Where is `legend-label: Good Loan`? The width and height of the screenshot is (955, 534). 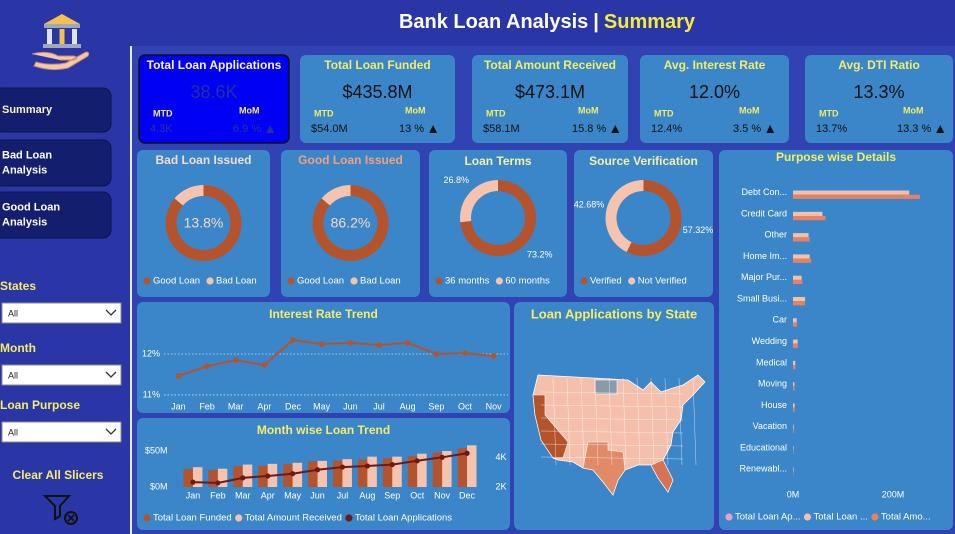
legend-label: Good Loan is located at coordinates (320, 281).